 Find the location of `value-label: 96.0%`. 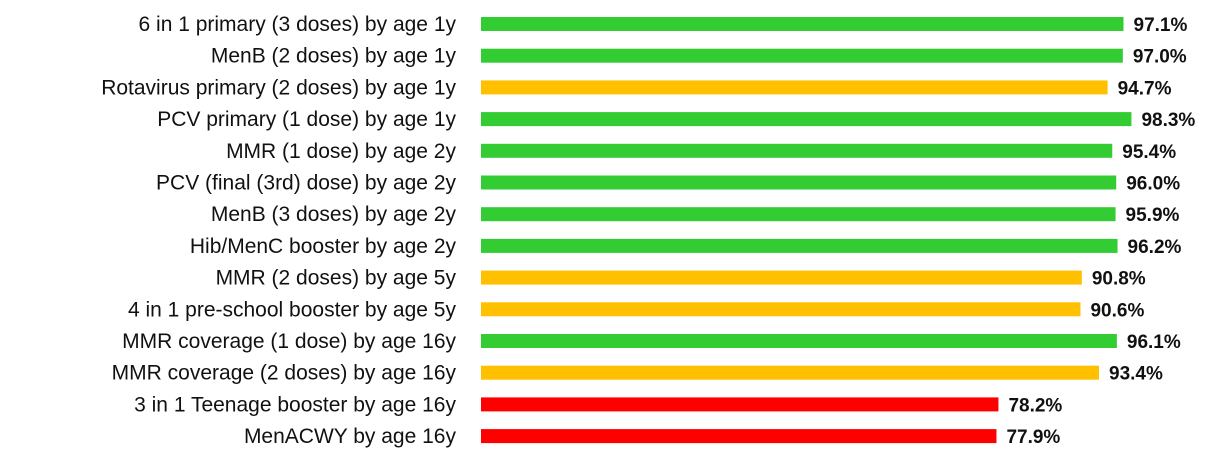

value-label: 96.0% is located at coordinates (1153, 184).